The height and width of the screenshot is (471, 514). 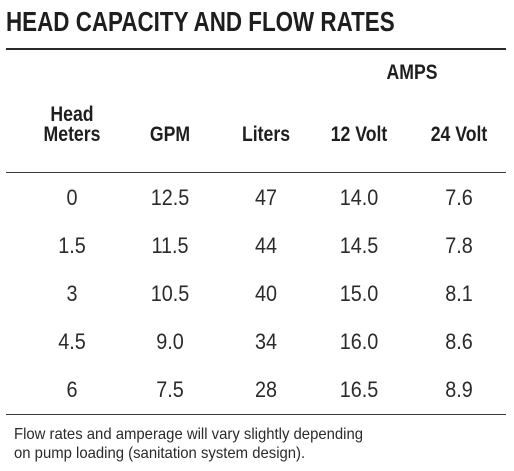 What do you see at coordinates (256, 414) in the screenshot?
I see `footer-divider` at bounding box center [256, 414].